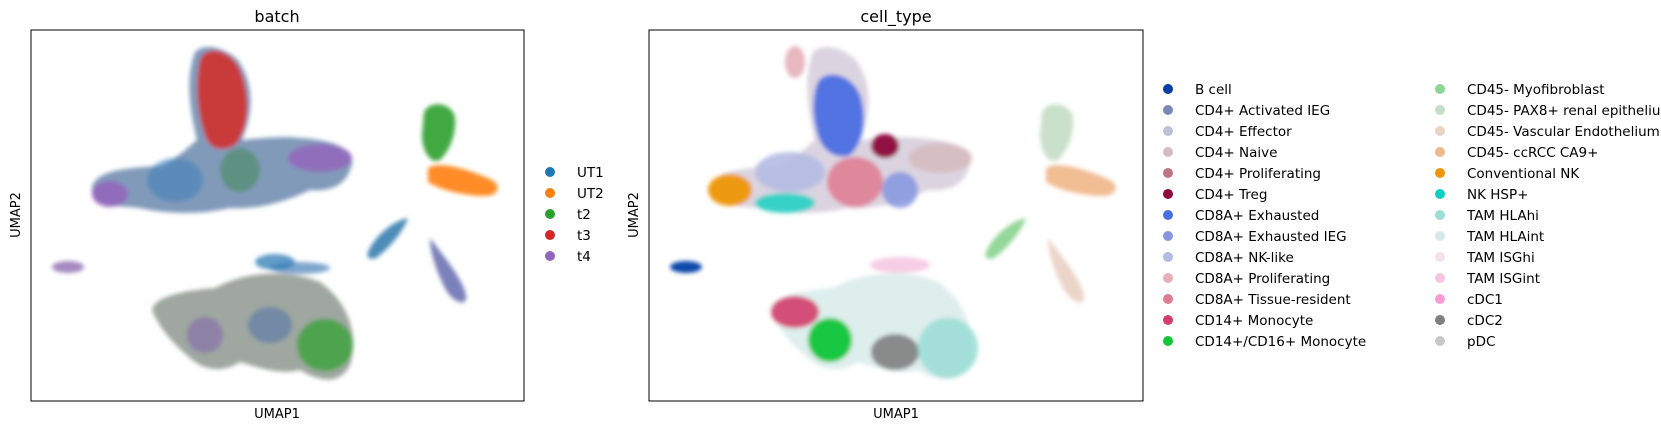  What do you see at coordinates (1258, 174) in the screenshot?
I see `legend-label: CD4+ Proliferating` at bounding box center [1258, 174].